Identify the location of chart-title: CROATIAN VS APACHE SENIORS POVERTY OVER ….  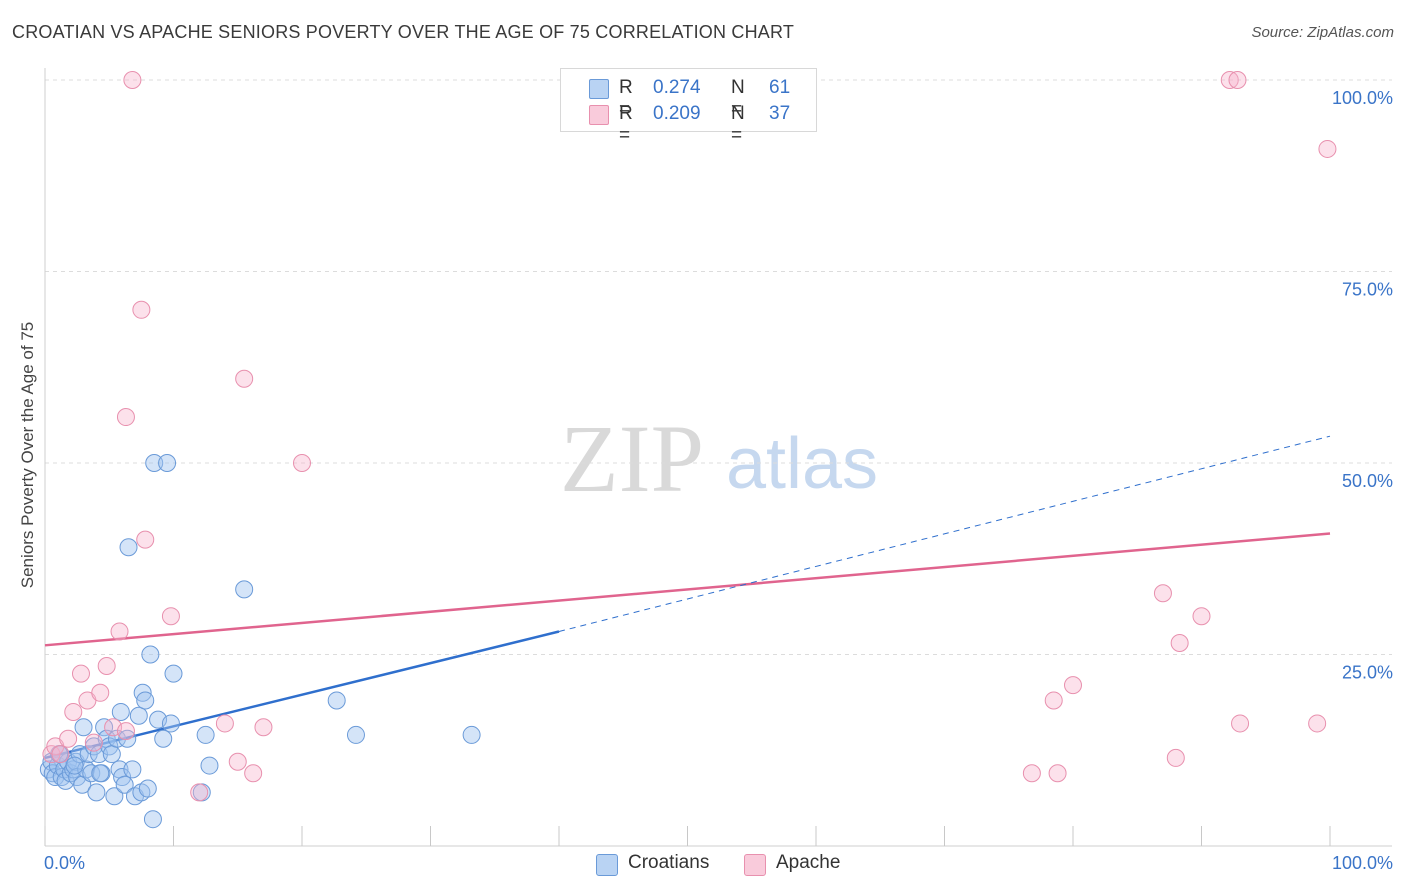
(403, 32).